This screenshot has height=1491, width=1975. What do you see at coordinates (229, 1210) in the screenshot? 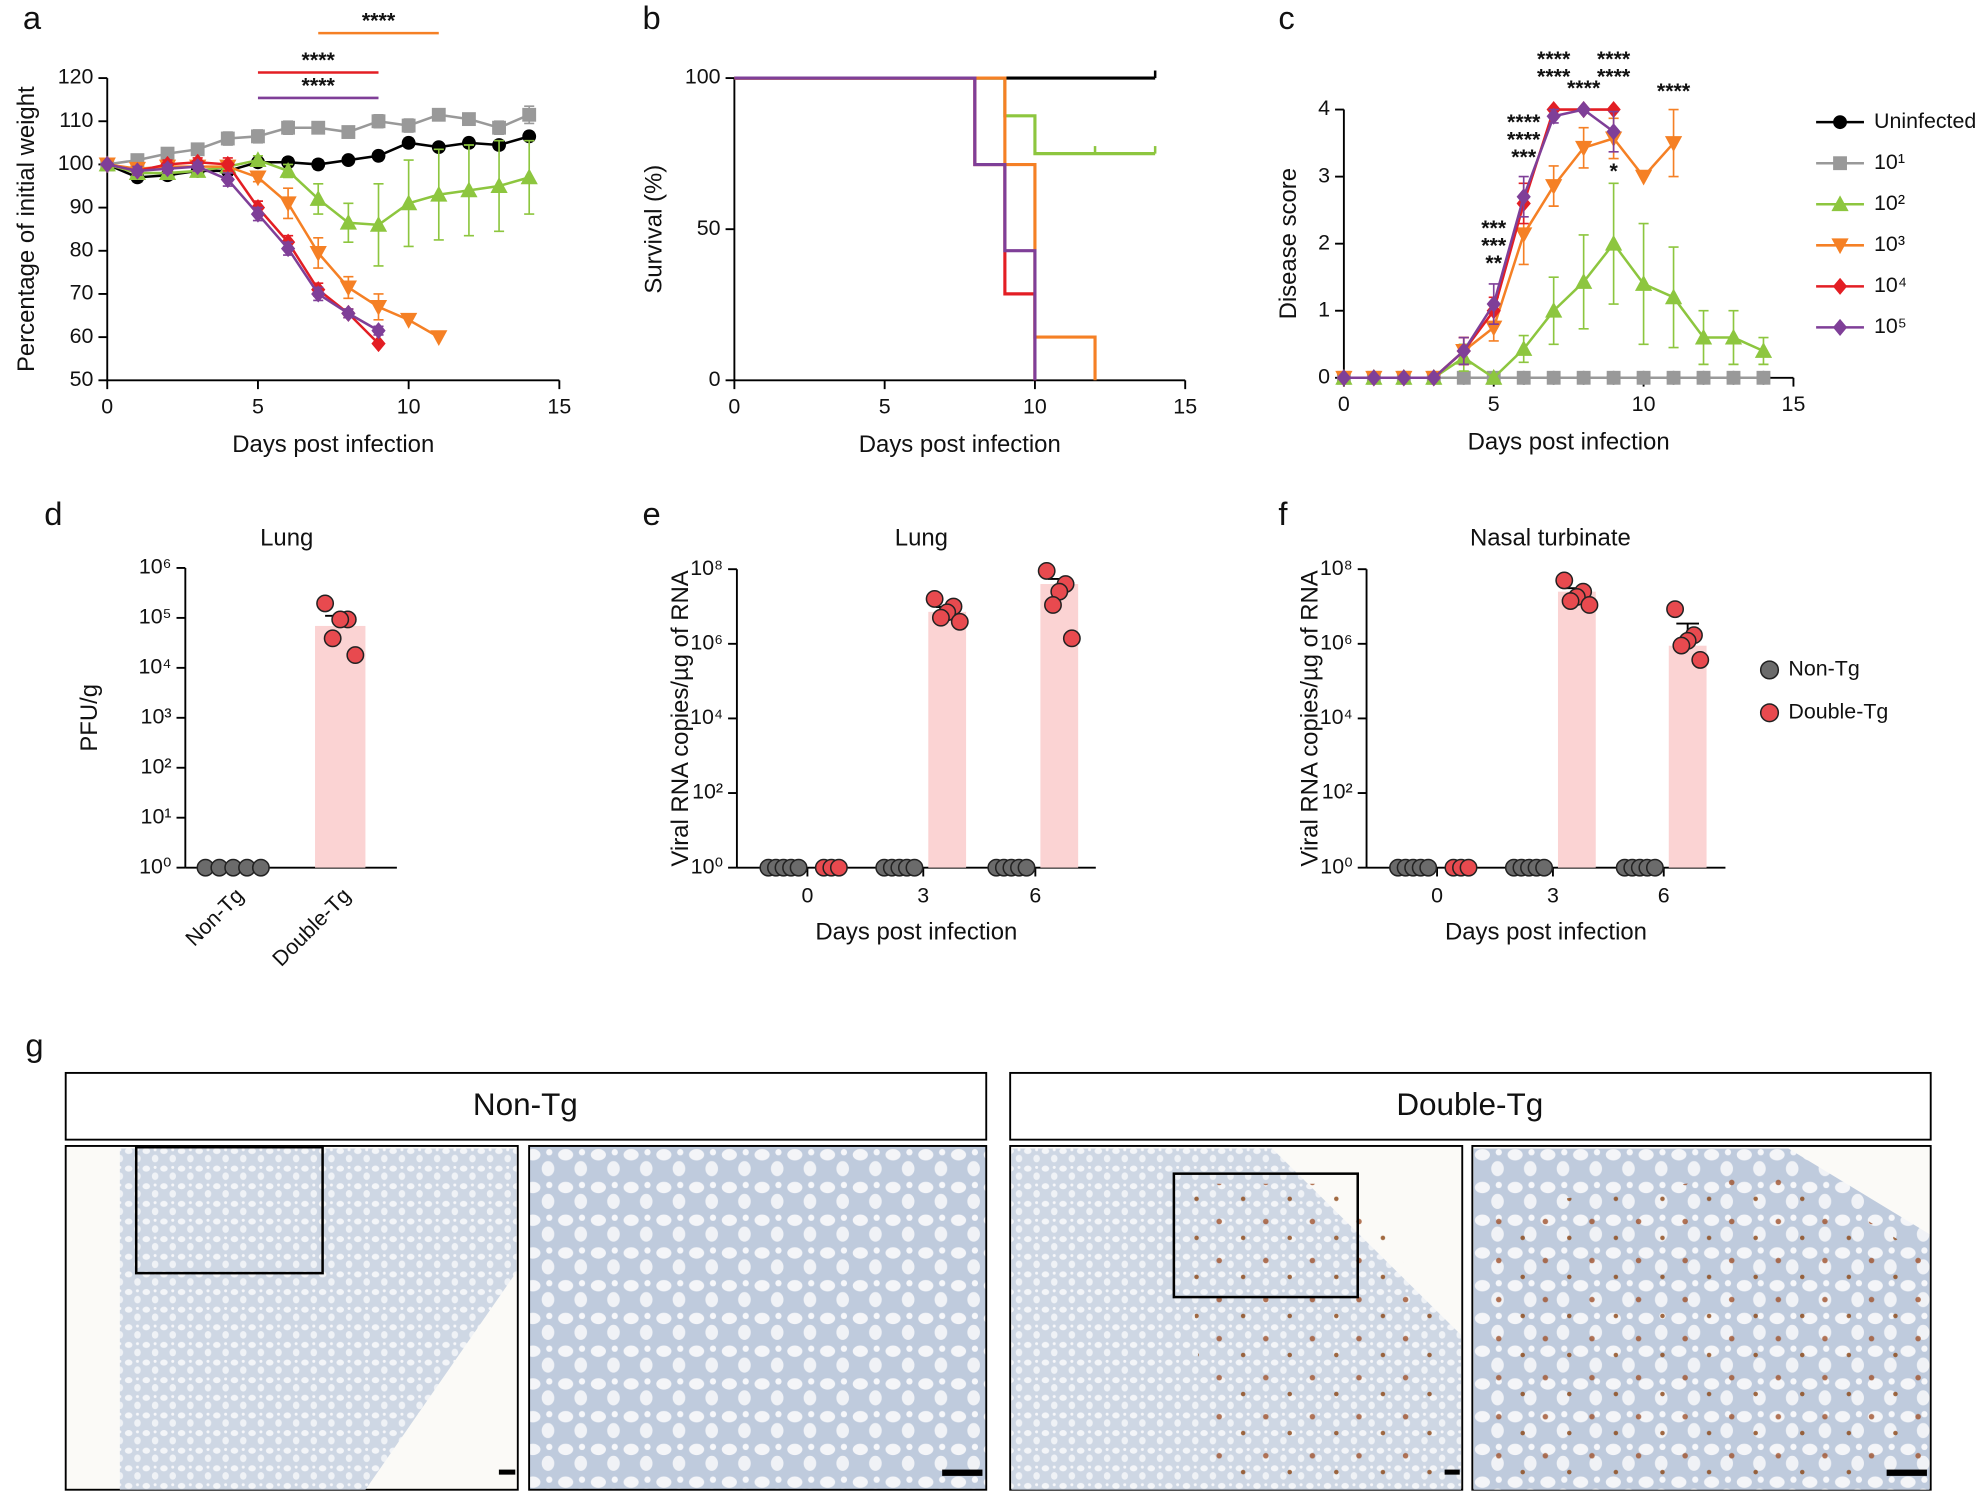
I see `inset-box` at bounding box center [229, 1210].